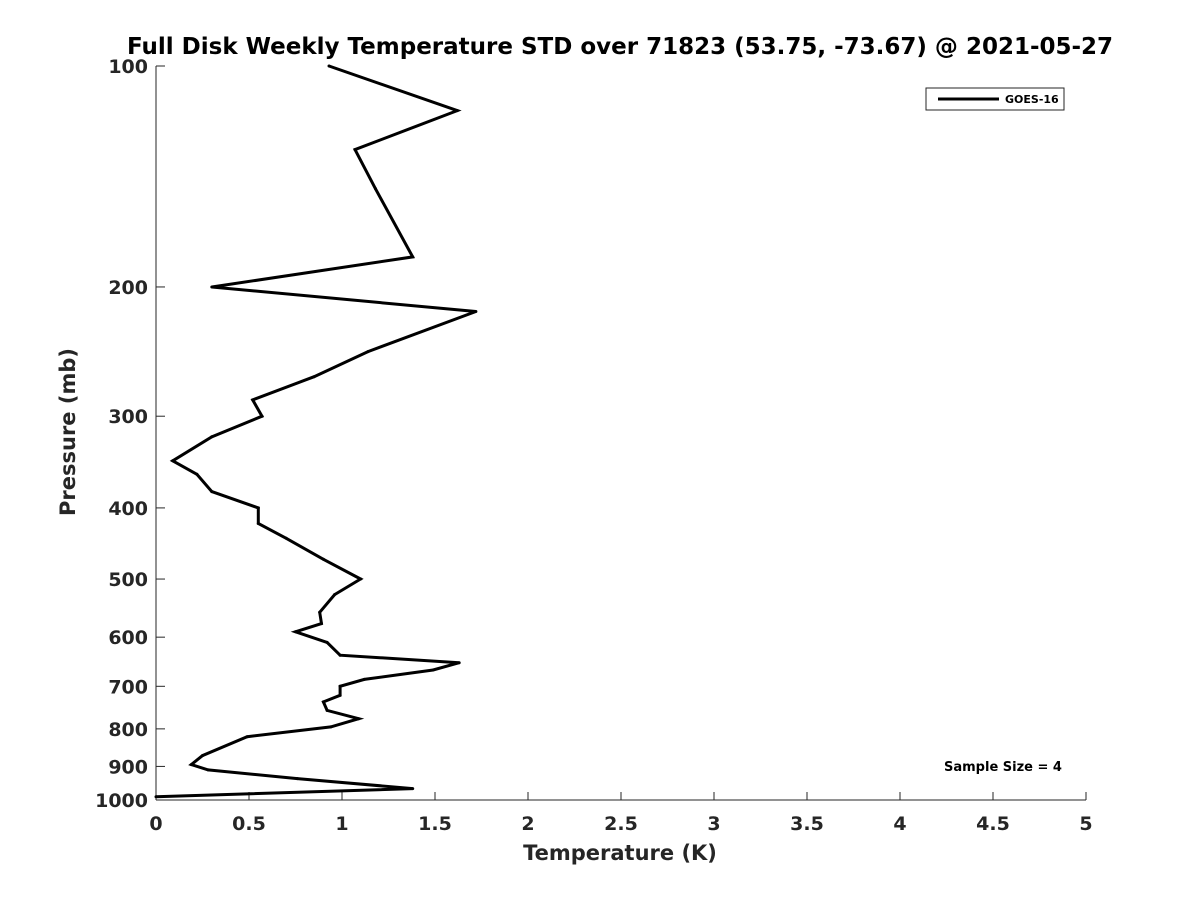 This screenshot has height=904, width=1200. Describe the element at coordinates (807, 824) in the screenshot. I see `x-tick-label: 3.5` at that location.